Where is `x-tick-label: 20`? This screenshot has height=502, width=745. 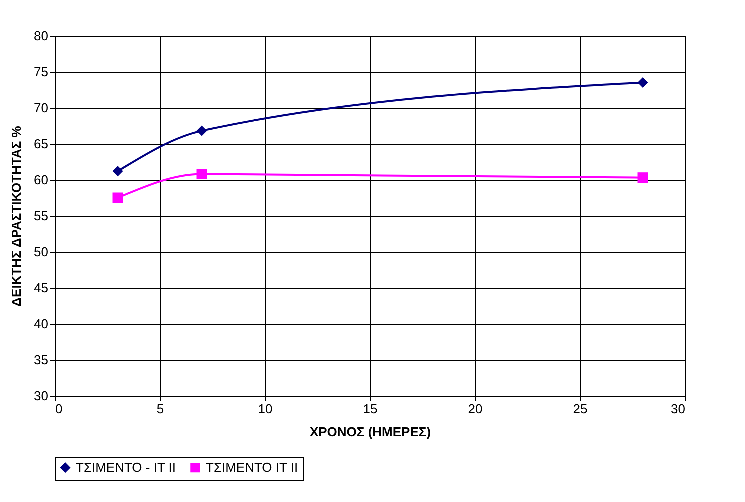
x-tick-label: 20 is located at coordinates (475, 409).